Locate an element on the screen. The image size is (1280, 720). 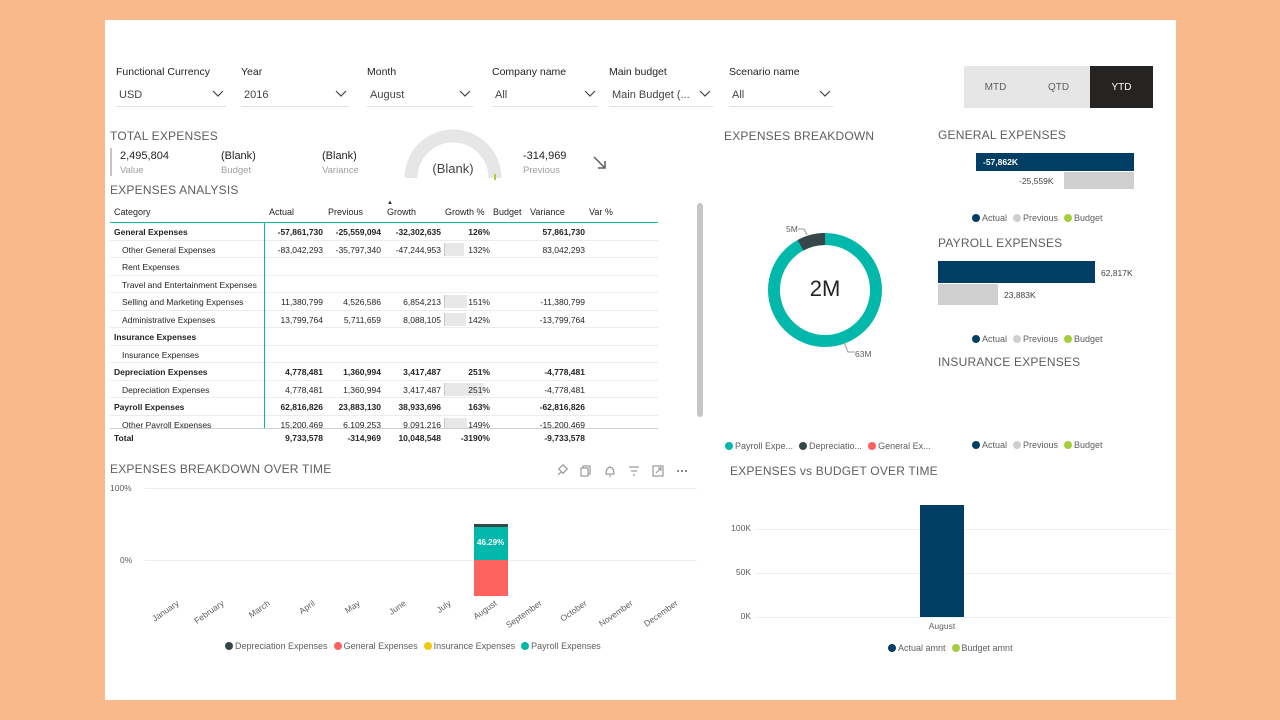
row-growth: 9,091,216 is located at coordinates (422, 424).